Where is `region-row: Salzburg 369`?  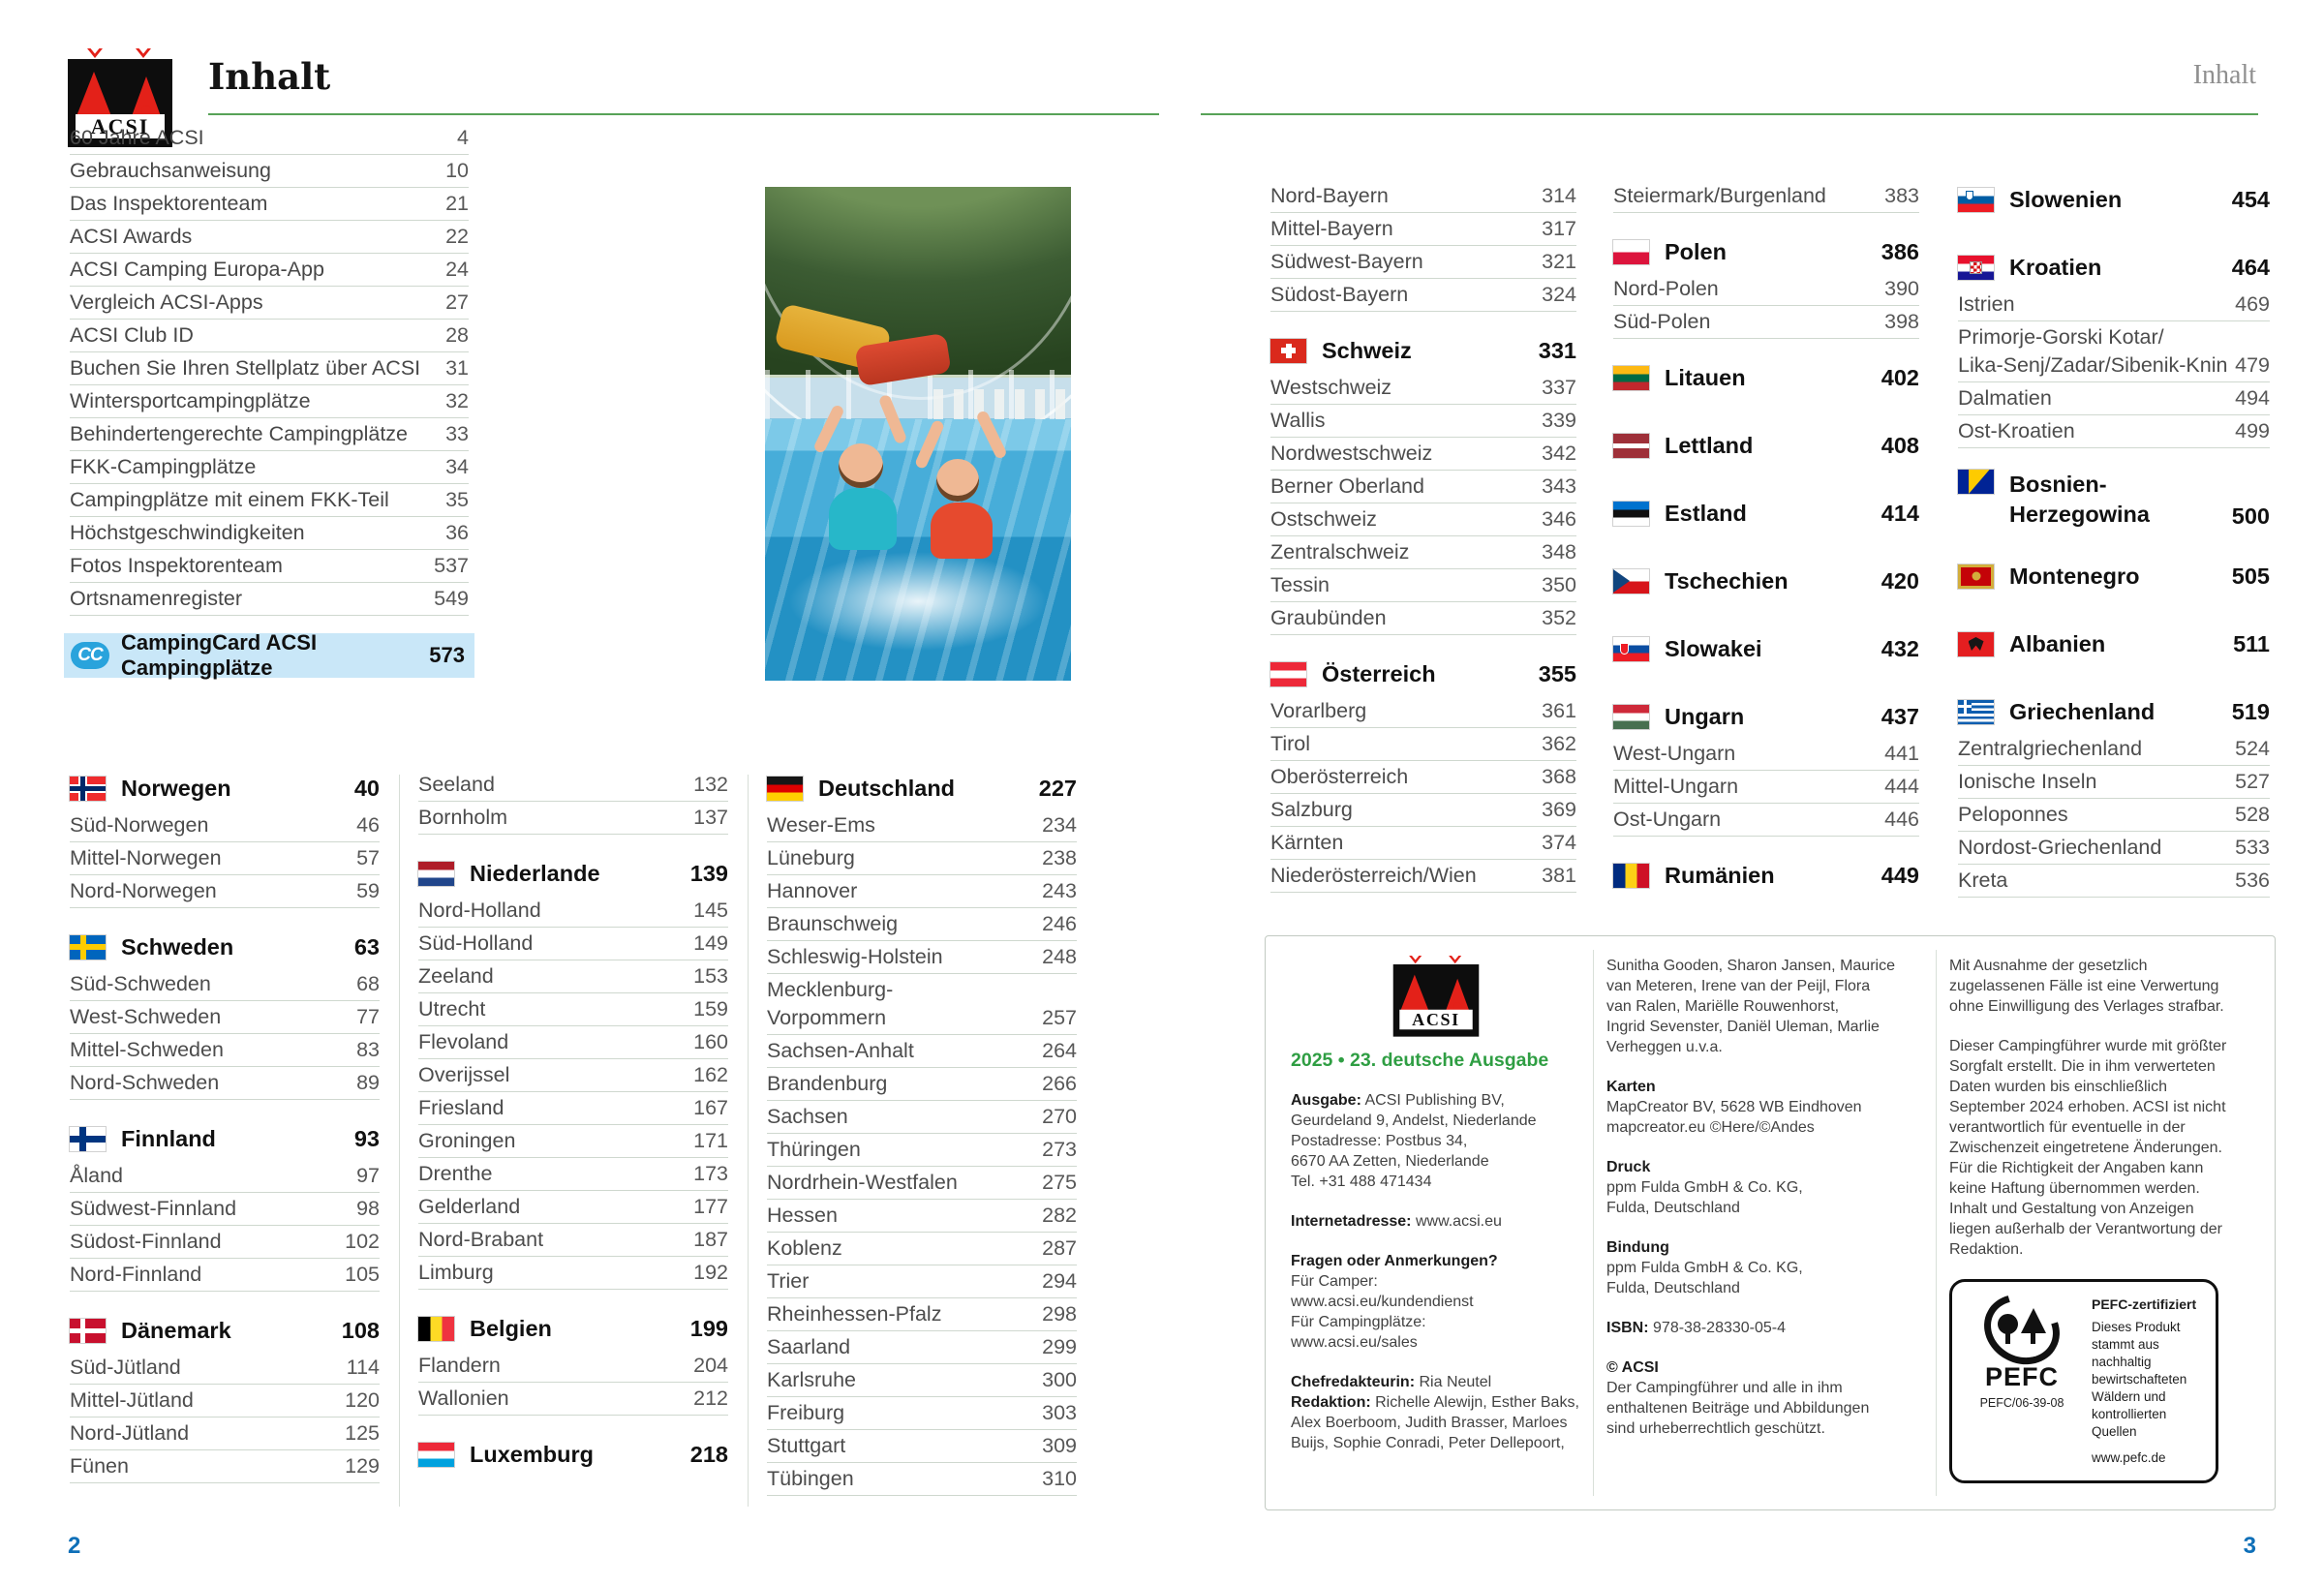 region-row: Salzburg 369 is located at coordinates (1423, 810).